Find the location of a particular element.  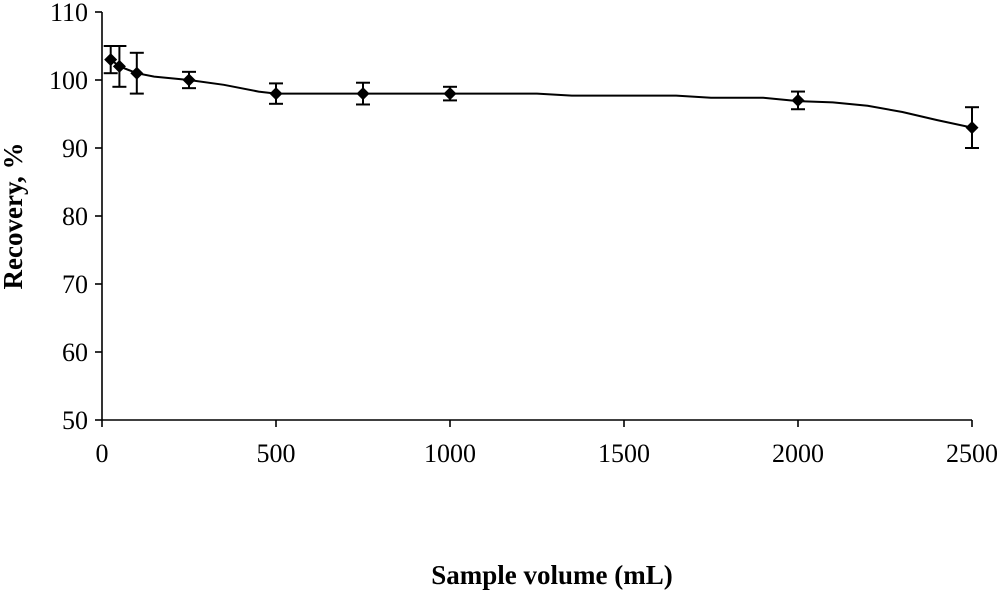

x-tick-label: 0 is located at coordinates (102, 453).